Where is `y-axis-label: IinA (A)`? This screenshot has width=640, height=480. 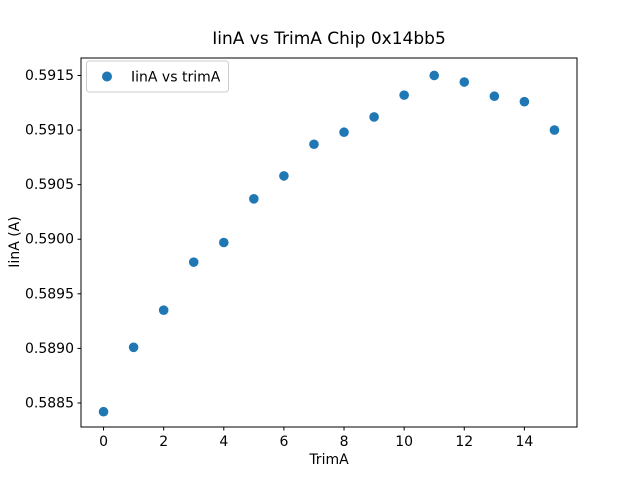
y-axis-label: IinA (A) is located at coordinates (15, 241).